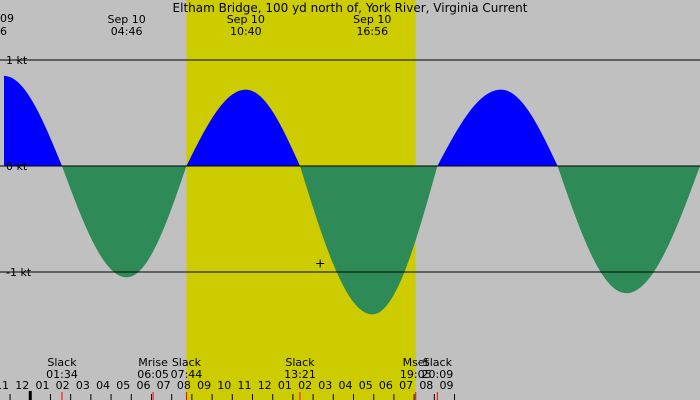  I want to click on bottom-event-label: Mrise, so click(153, 362).